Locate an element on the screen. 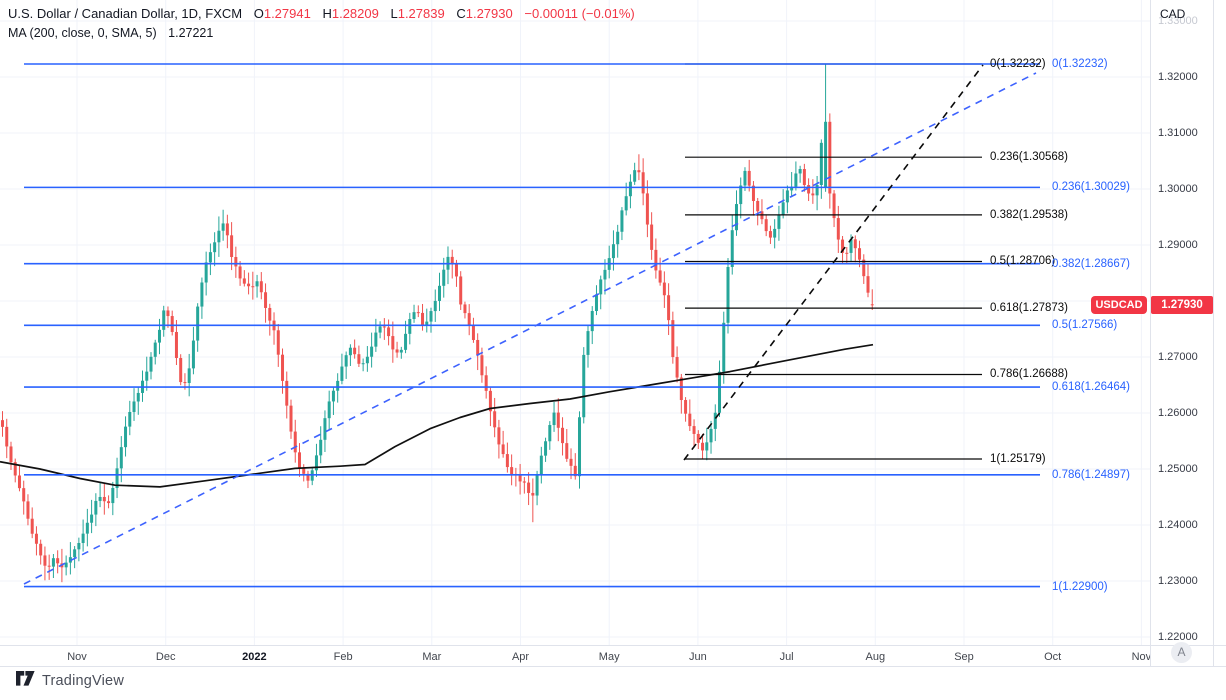 The height and width of the screenshot is (700, 1226). time-axis-label: Nov is located at coordinates (77, 657).